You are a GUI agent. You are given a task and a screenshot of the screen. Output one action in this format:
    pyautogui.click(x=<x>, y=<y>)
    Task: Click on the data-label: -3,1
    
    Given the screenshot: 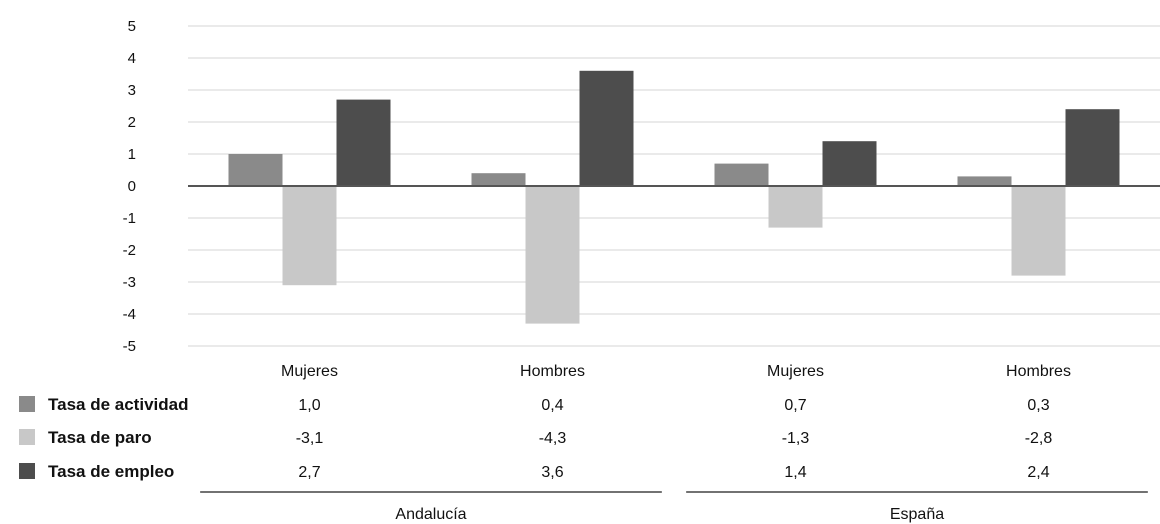 What is the action you would take?
    pyautogui.click(x=310, y=438)
    